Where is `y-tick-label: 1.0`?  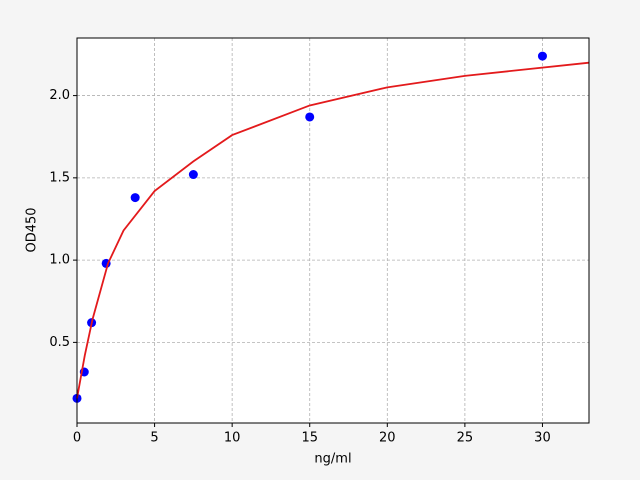 y-tick-label: 1.0 is located at coordinates (59, 260).